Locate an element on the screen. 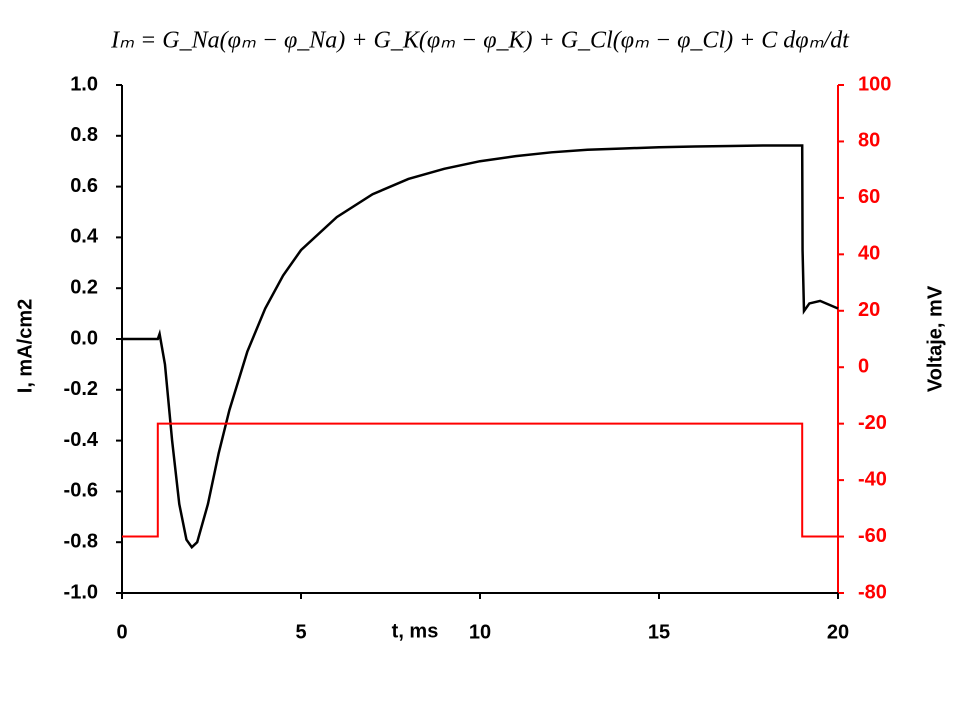 This screenshot has height=720, width=960. y2-tick-label: 60 is located at coordinates (869, 197).